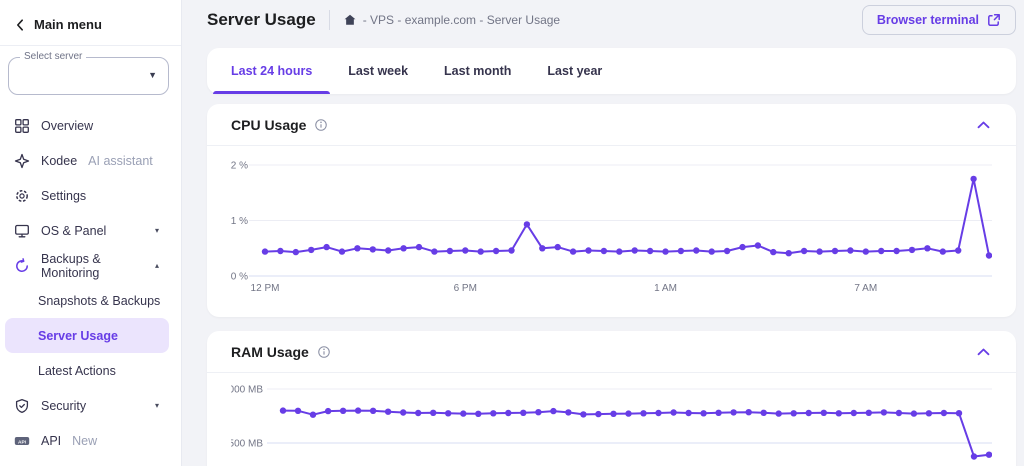 This screenshot has width=1024, height=466. I want to click on tab-last-year: Last year, so click(574, 71).